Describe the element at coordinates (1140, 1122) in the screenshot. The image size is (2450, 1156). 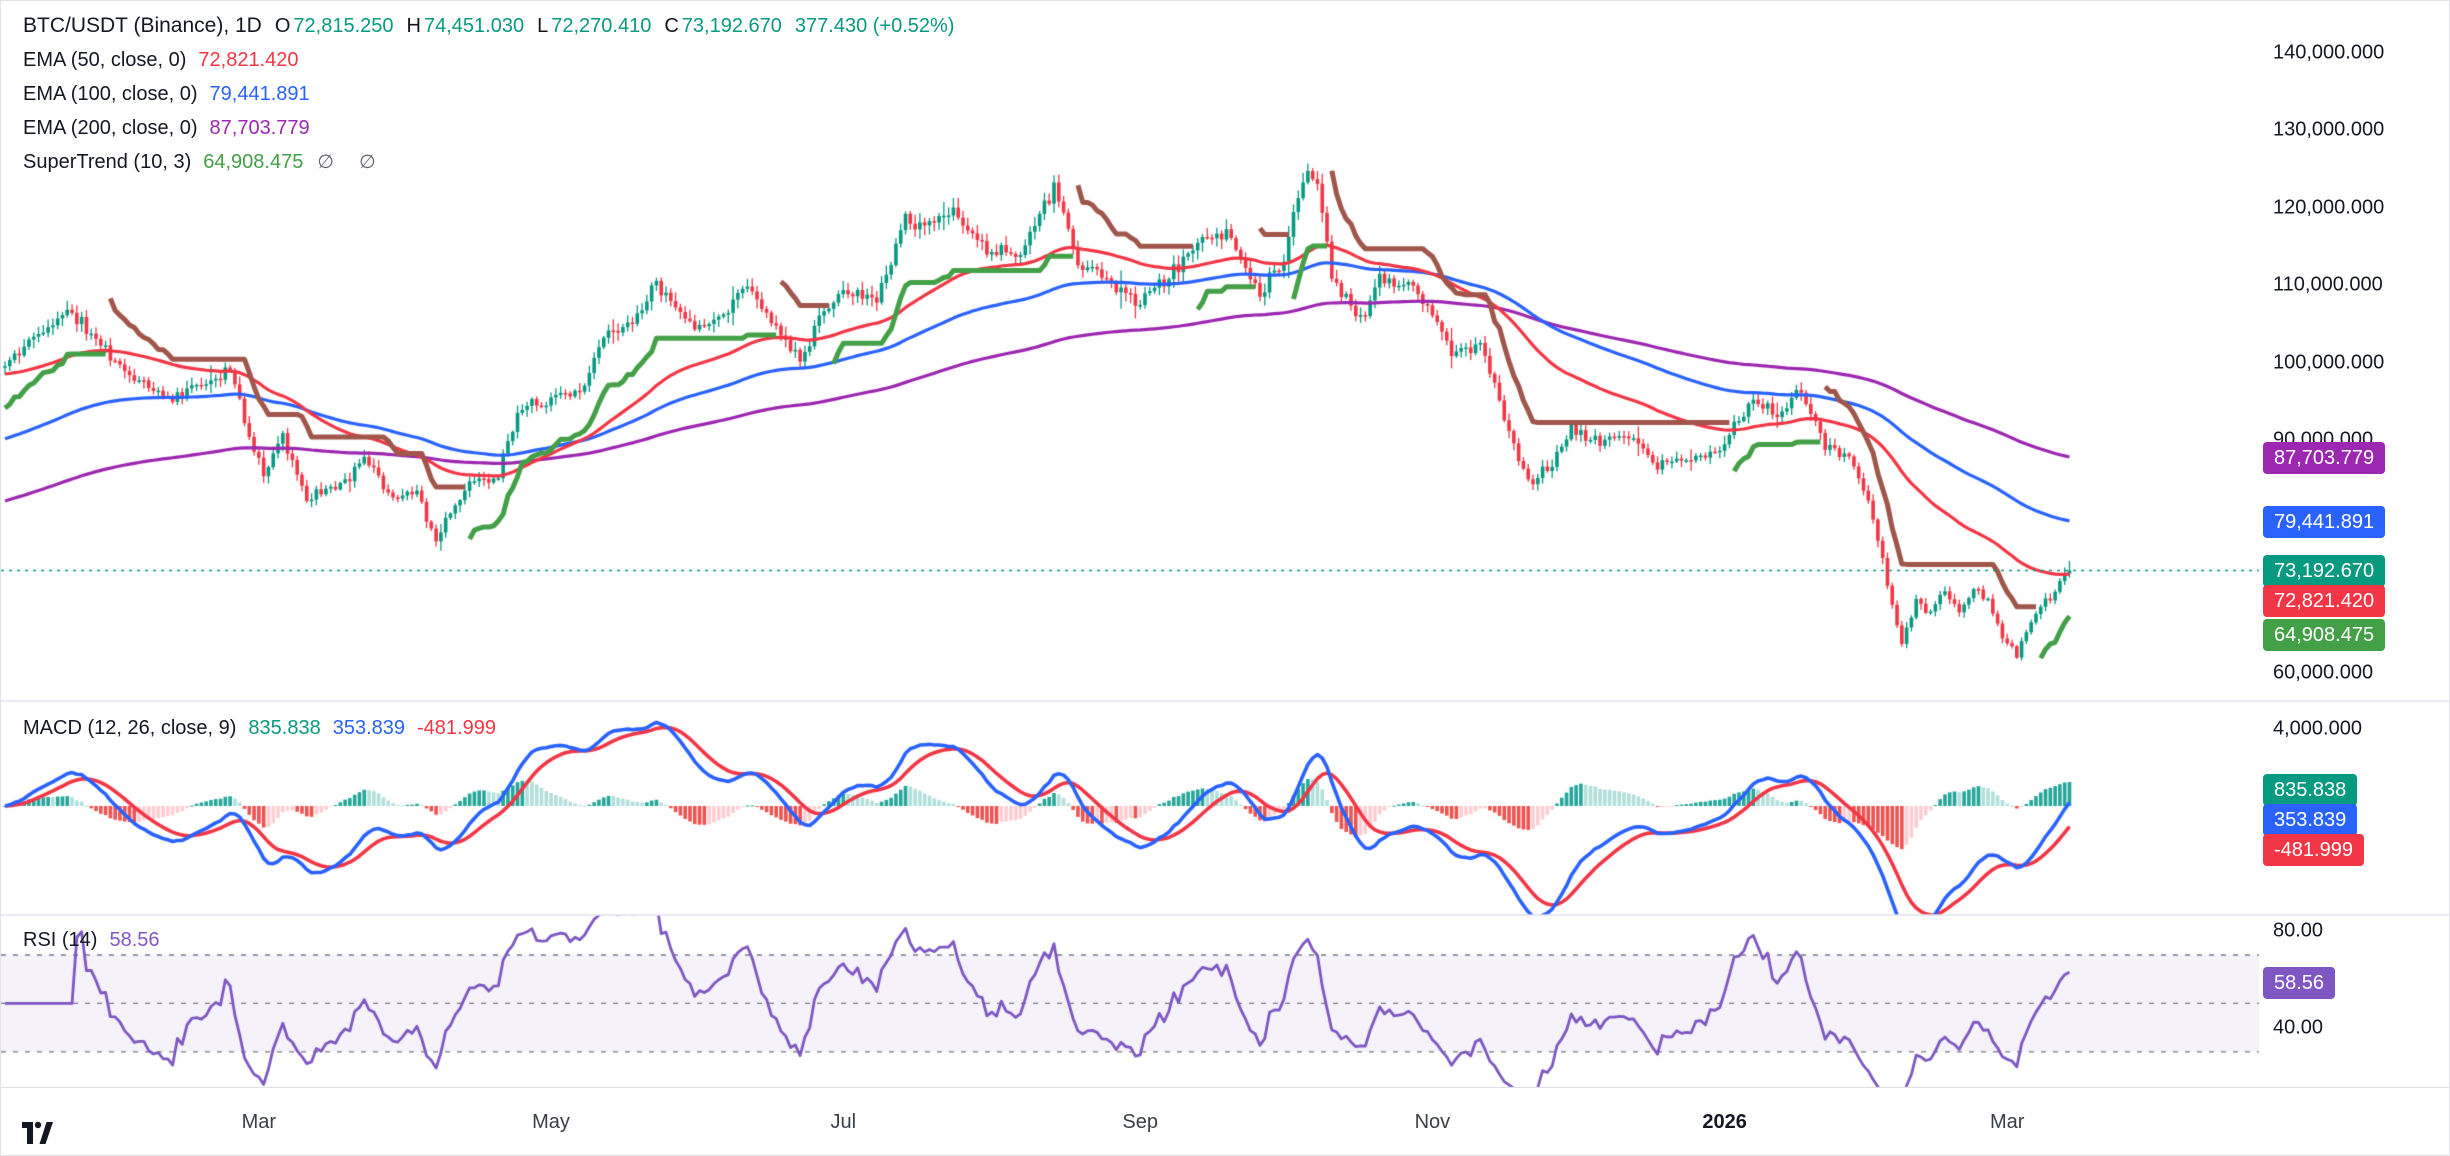
I see `time-axis-label: Sep` at that location.